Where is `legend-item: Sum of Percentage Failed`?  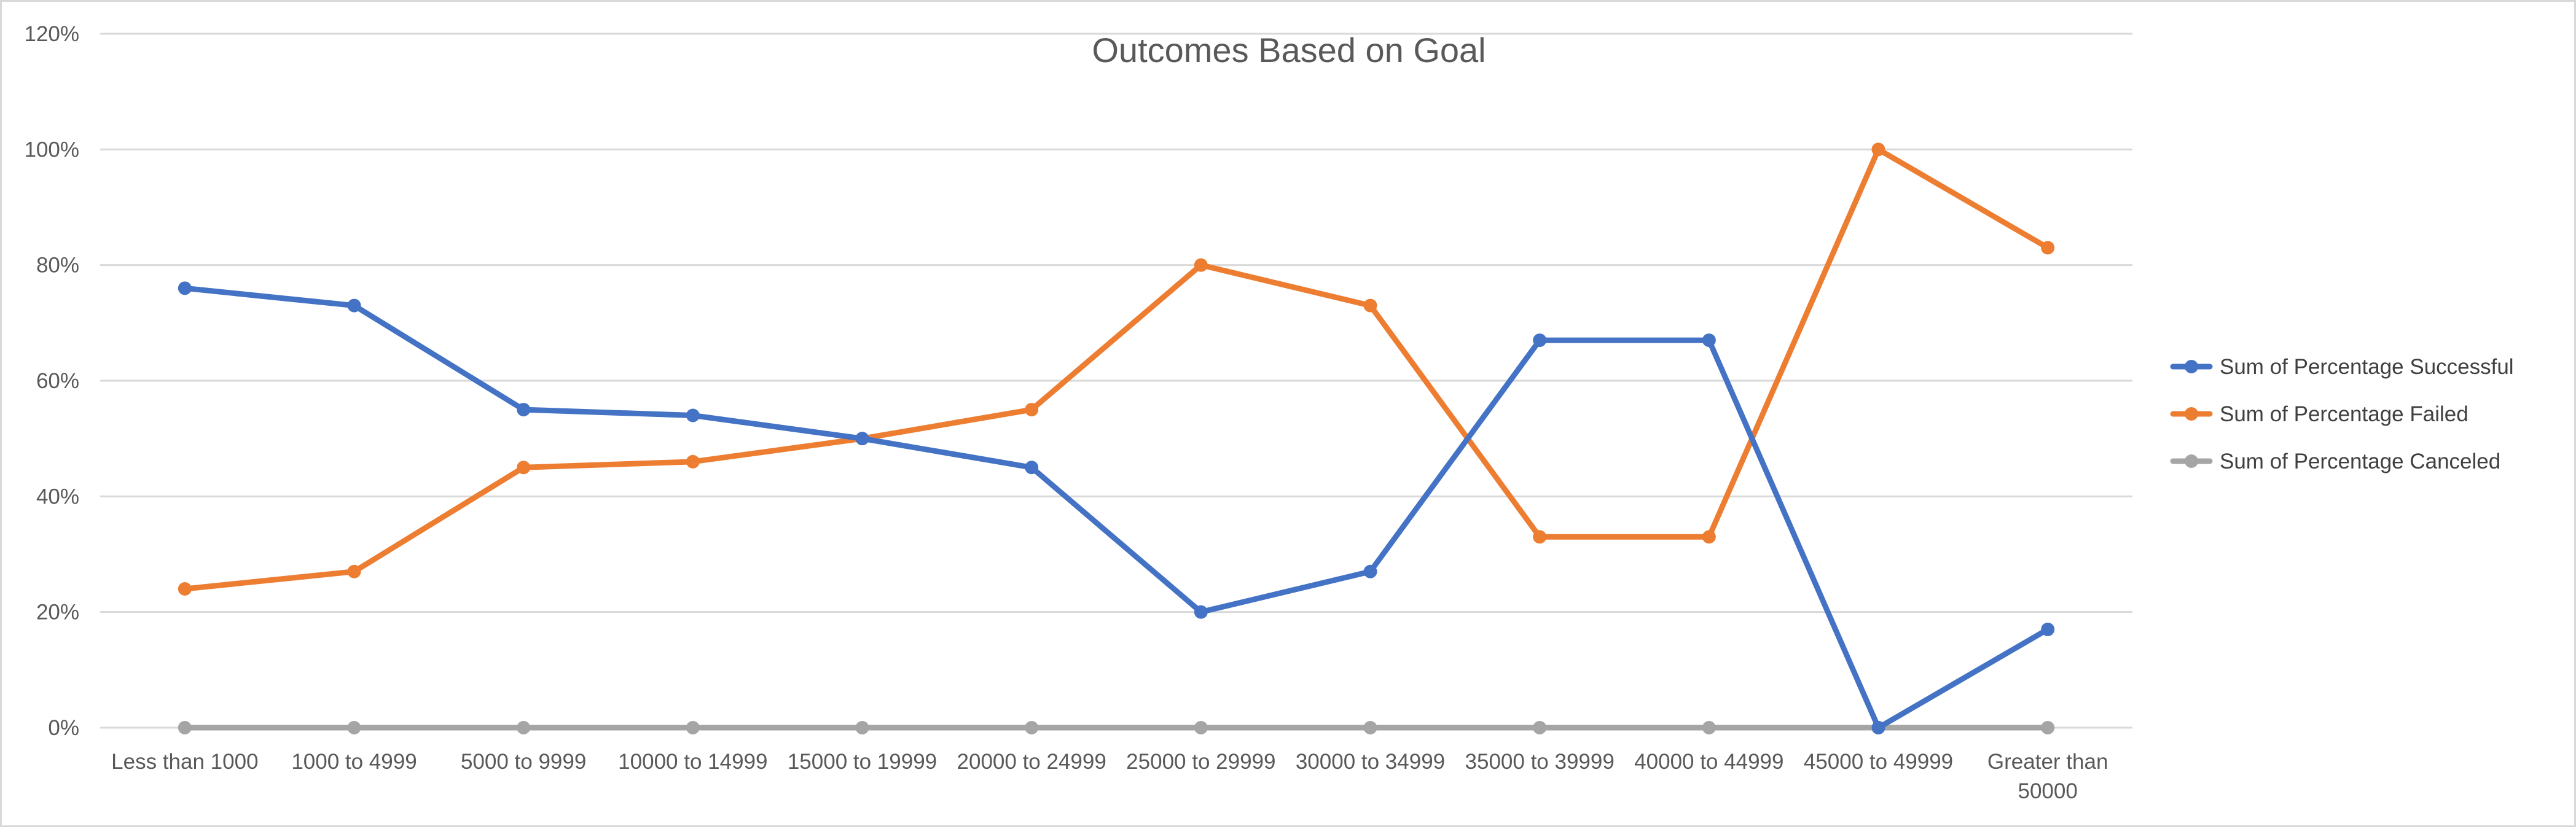 legend-item: Sum of Percentage Failed is located at coordinates (2319, 414).